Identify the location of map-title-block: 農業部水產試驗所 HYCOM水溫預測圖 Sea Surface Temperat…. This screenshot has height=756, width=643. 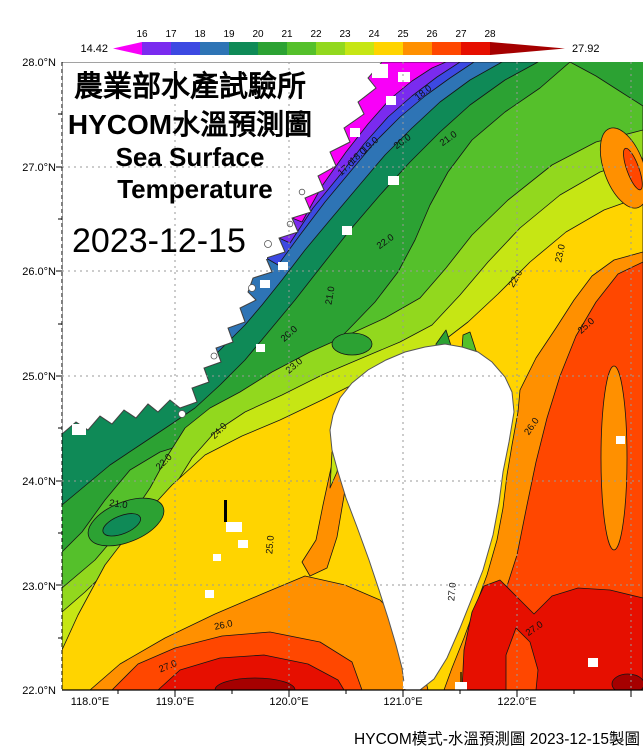
(190, 164).